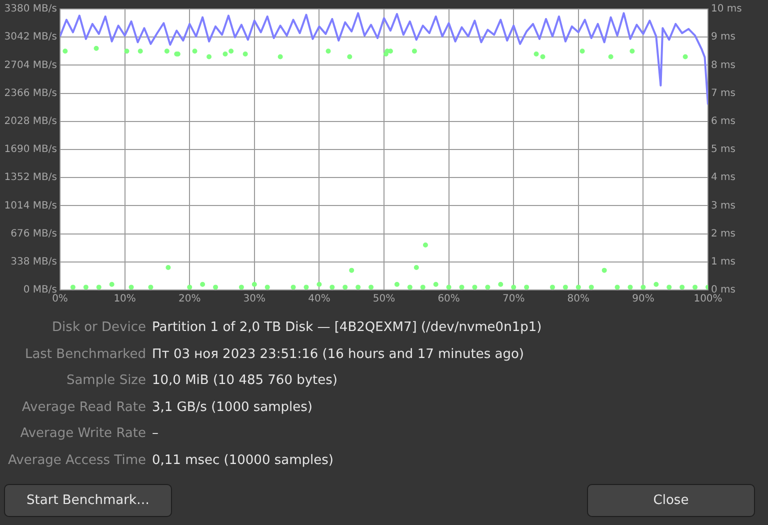 This screenshot has width=768, height=525. I want to click on text: Disk or Device, so click(99, 327).